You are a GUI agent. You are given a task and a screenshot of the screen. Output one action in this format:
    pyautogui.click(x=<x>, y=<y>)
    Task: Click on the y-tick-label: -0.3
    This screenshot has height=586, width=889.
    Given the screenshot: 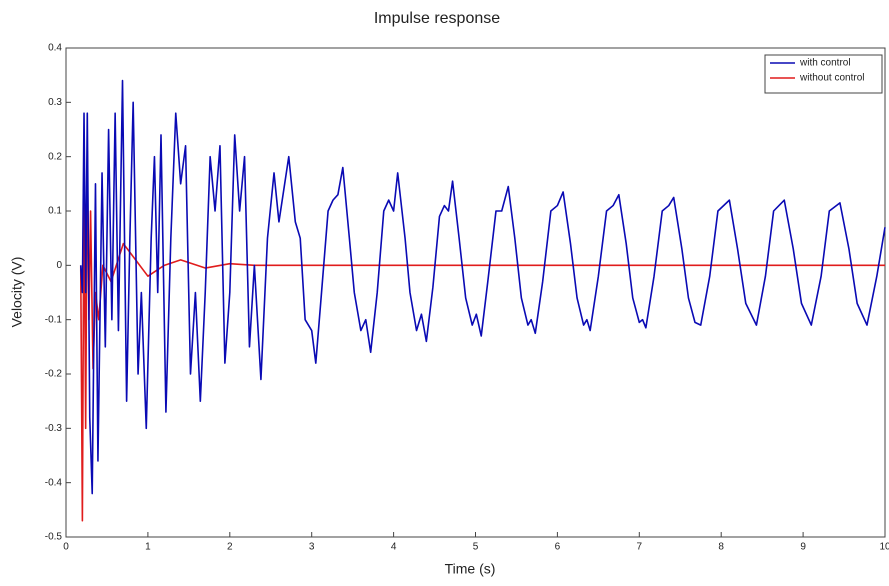 What is the action you would take?
    pyautogui.click(x=54, y=428)
    